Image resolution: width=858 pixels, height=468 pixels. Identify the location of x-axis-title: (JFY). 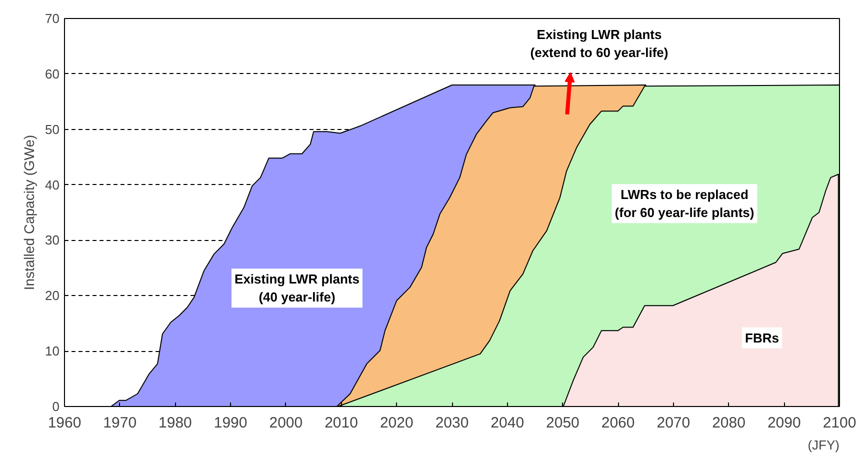
(824, 445).